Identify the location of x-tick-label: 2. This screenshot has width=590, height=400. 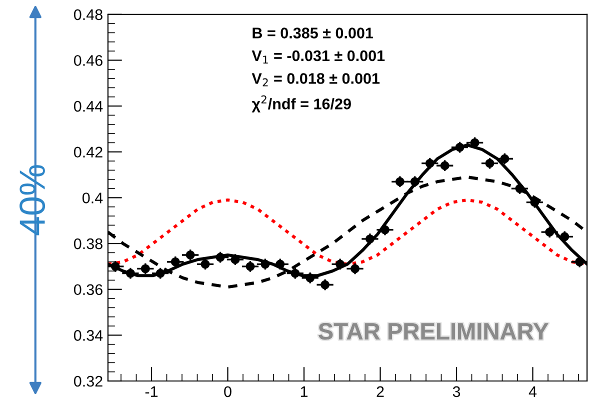
(380, 391).